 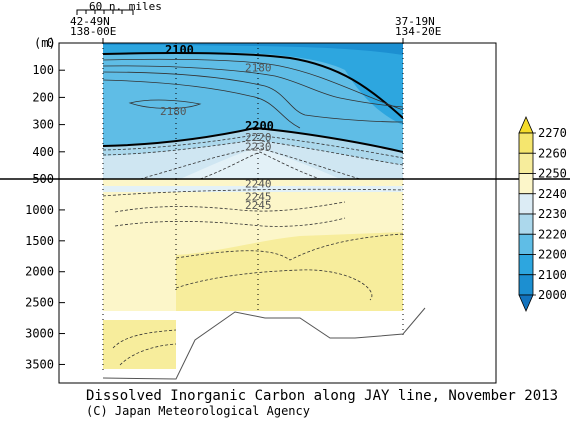 I want to click on scale-label: 60 n. miles, so click(x=125, y=6).